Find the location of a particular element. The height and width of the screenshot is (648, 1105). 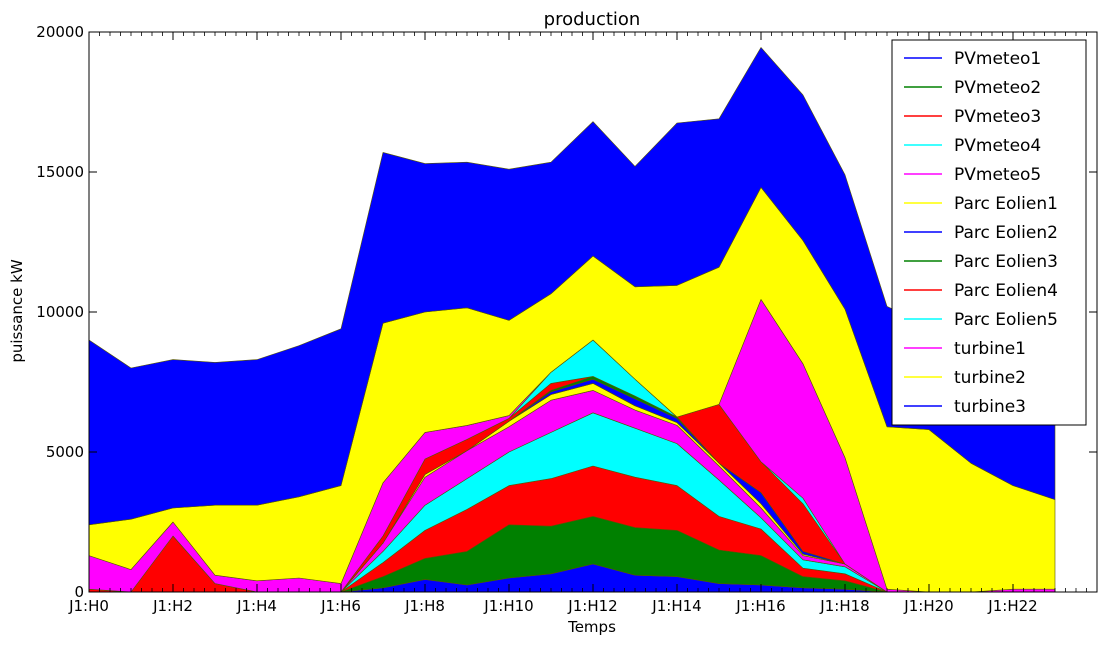

legend-label: Parc Eolien3 is located at coordinates (1006, 262).